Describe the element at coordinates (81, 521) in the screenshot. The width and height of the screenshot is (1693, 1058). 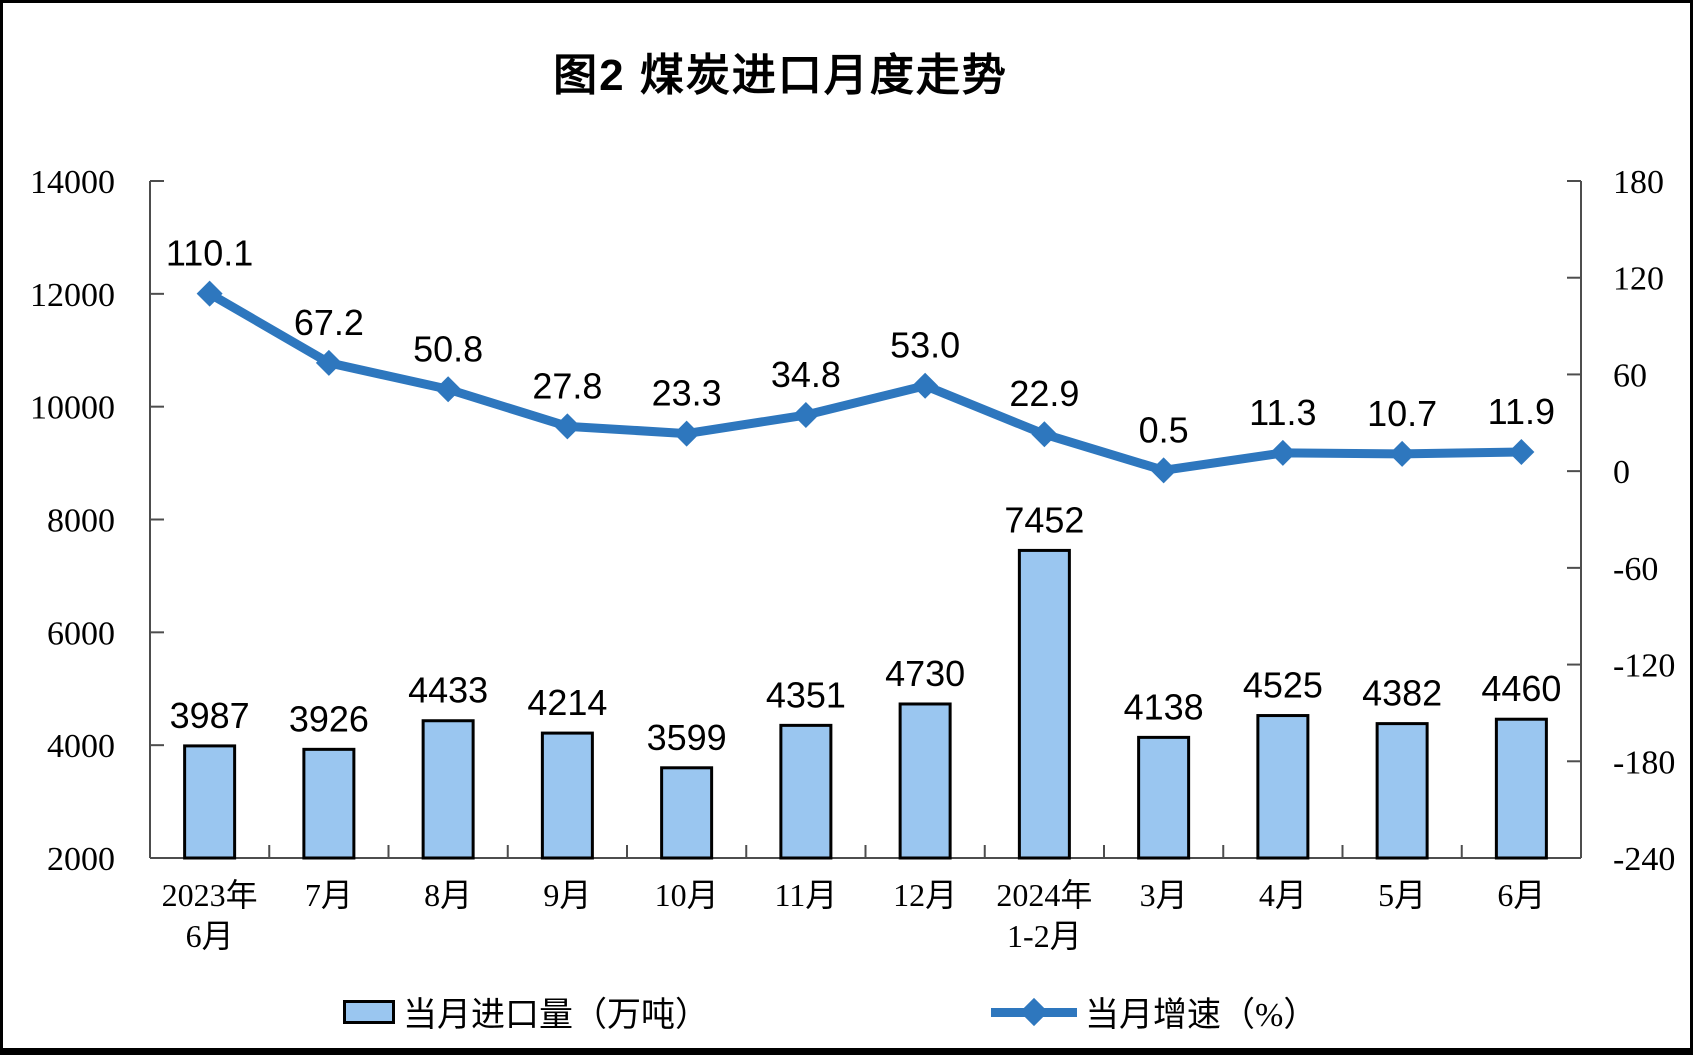
I see `left-axis-tick-label: 8000` at that location.